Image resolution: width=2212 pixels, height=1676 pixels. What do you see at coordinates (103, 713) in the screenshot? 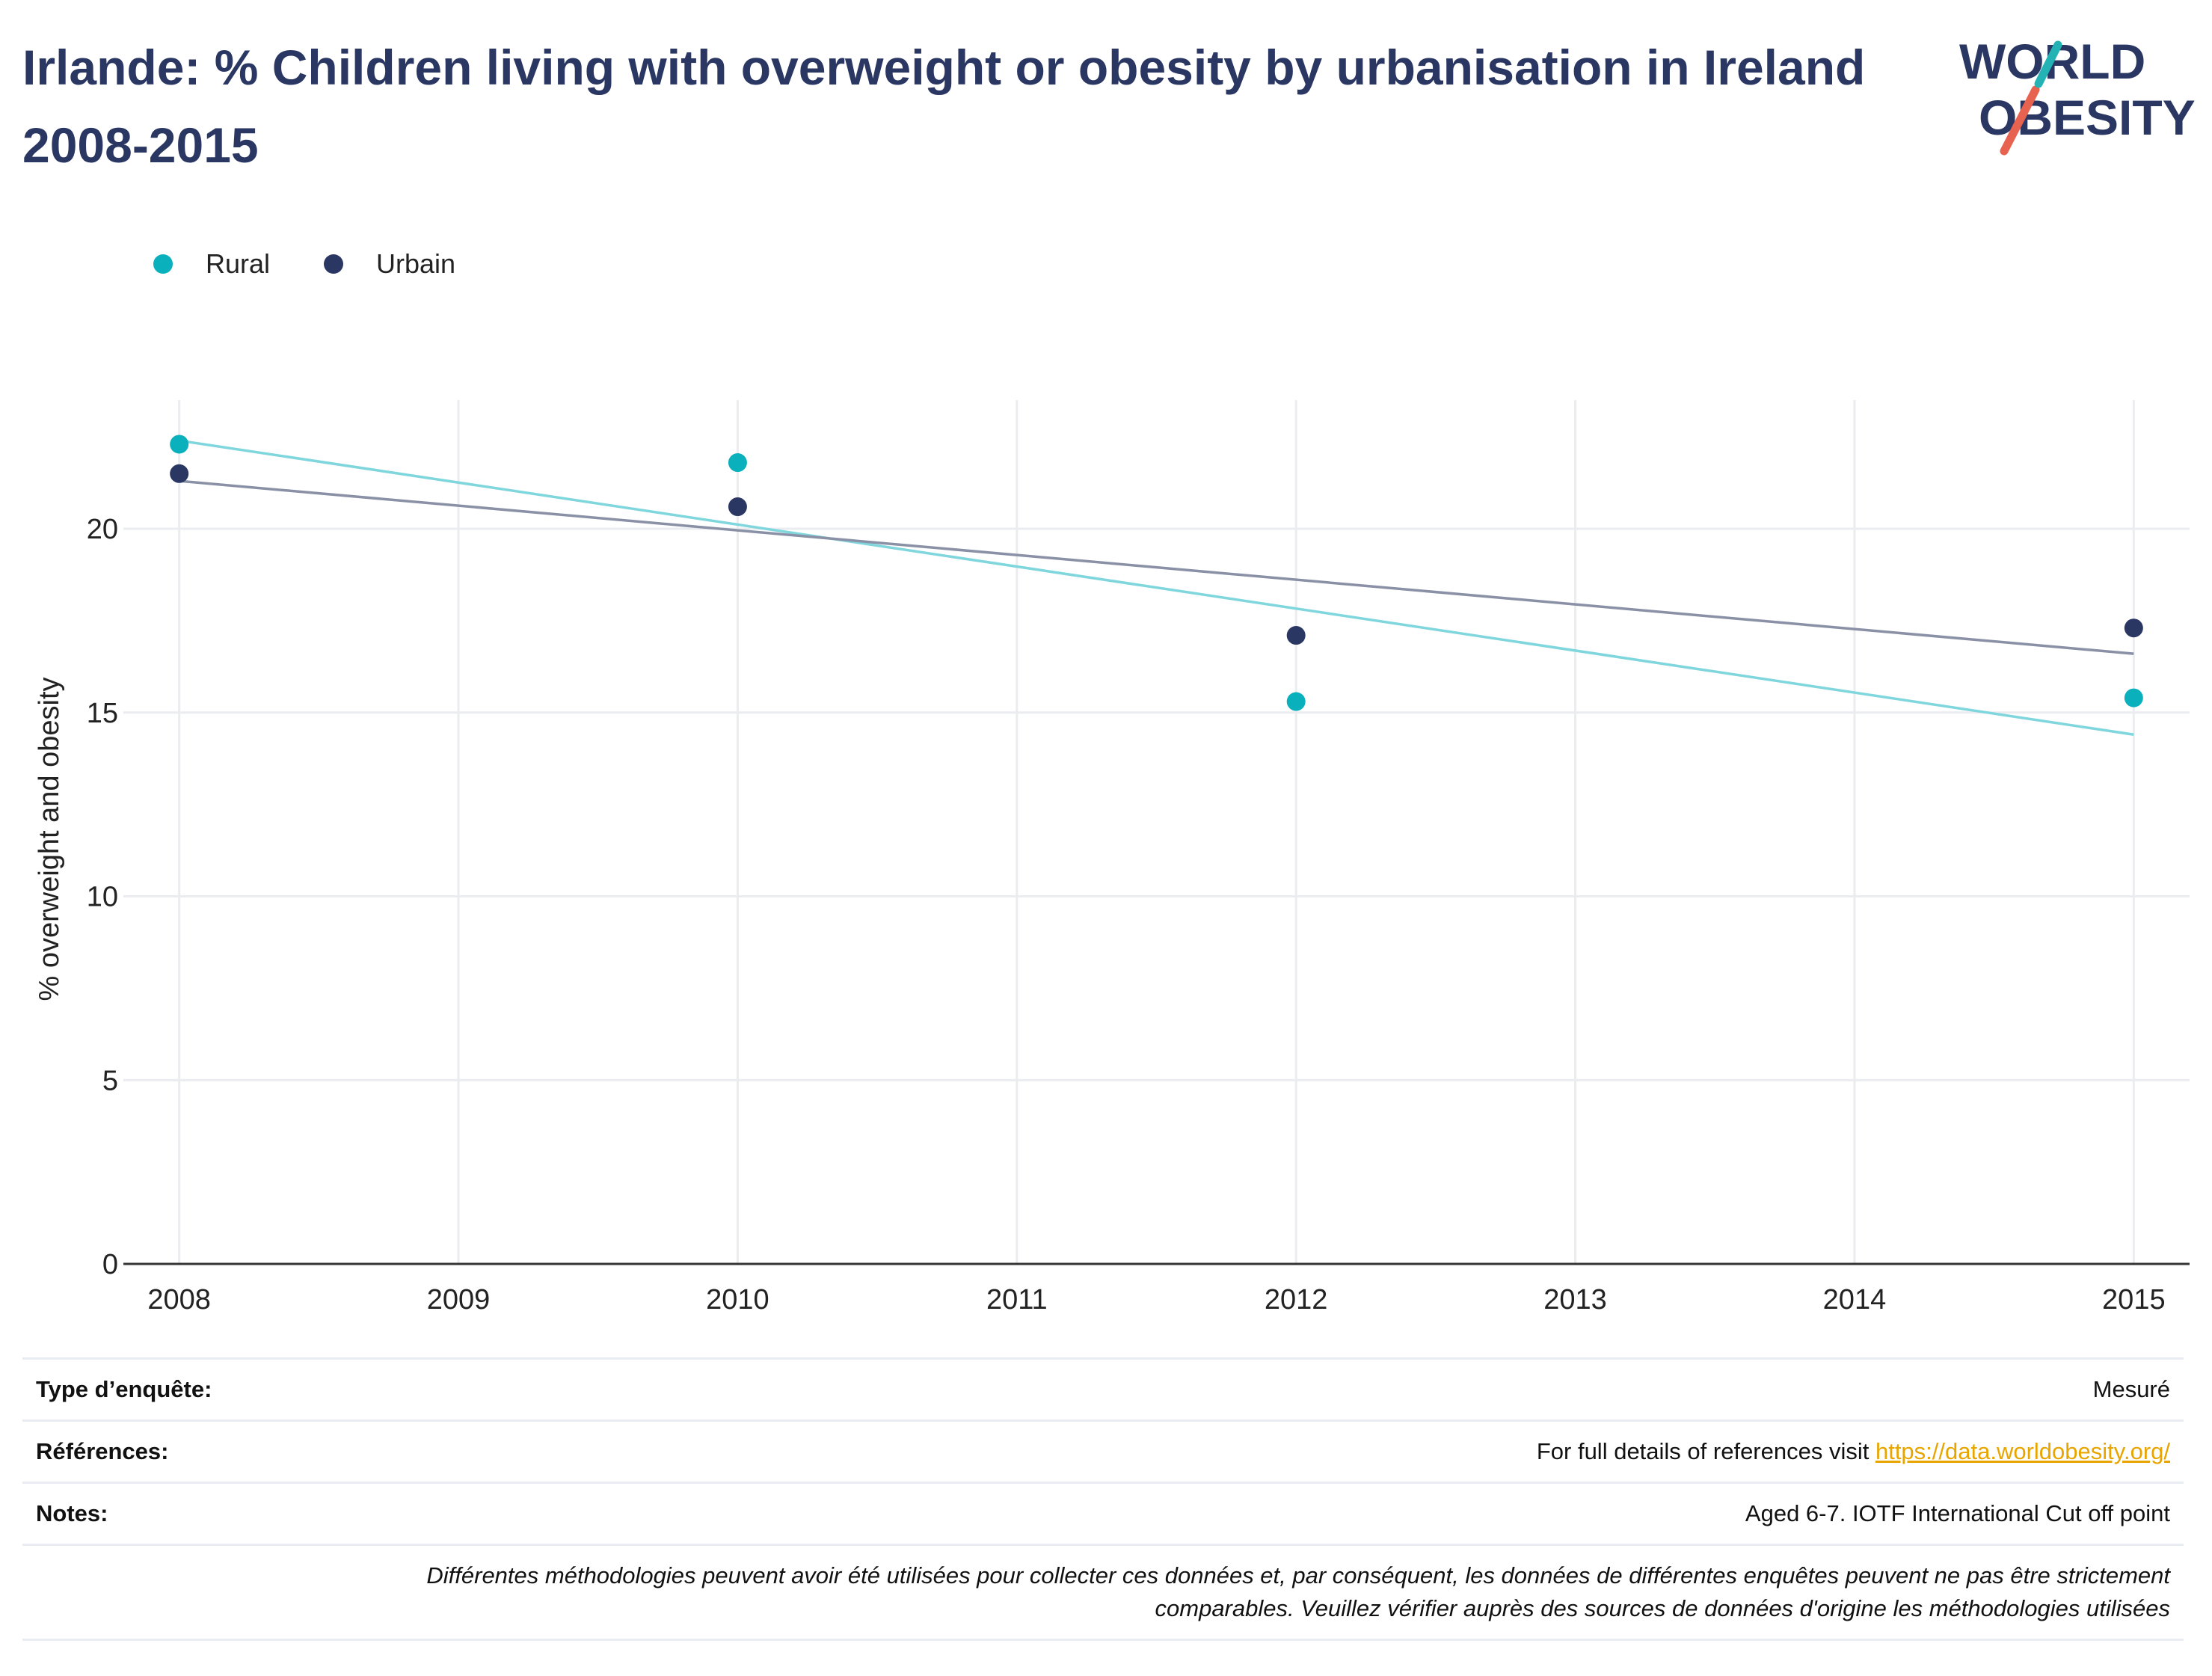
I see `y-tick-label: 15` at bounding box center [103, 713].